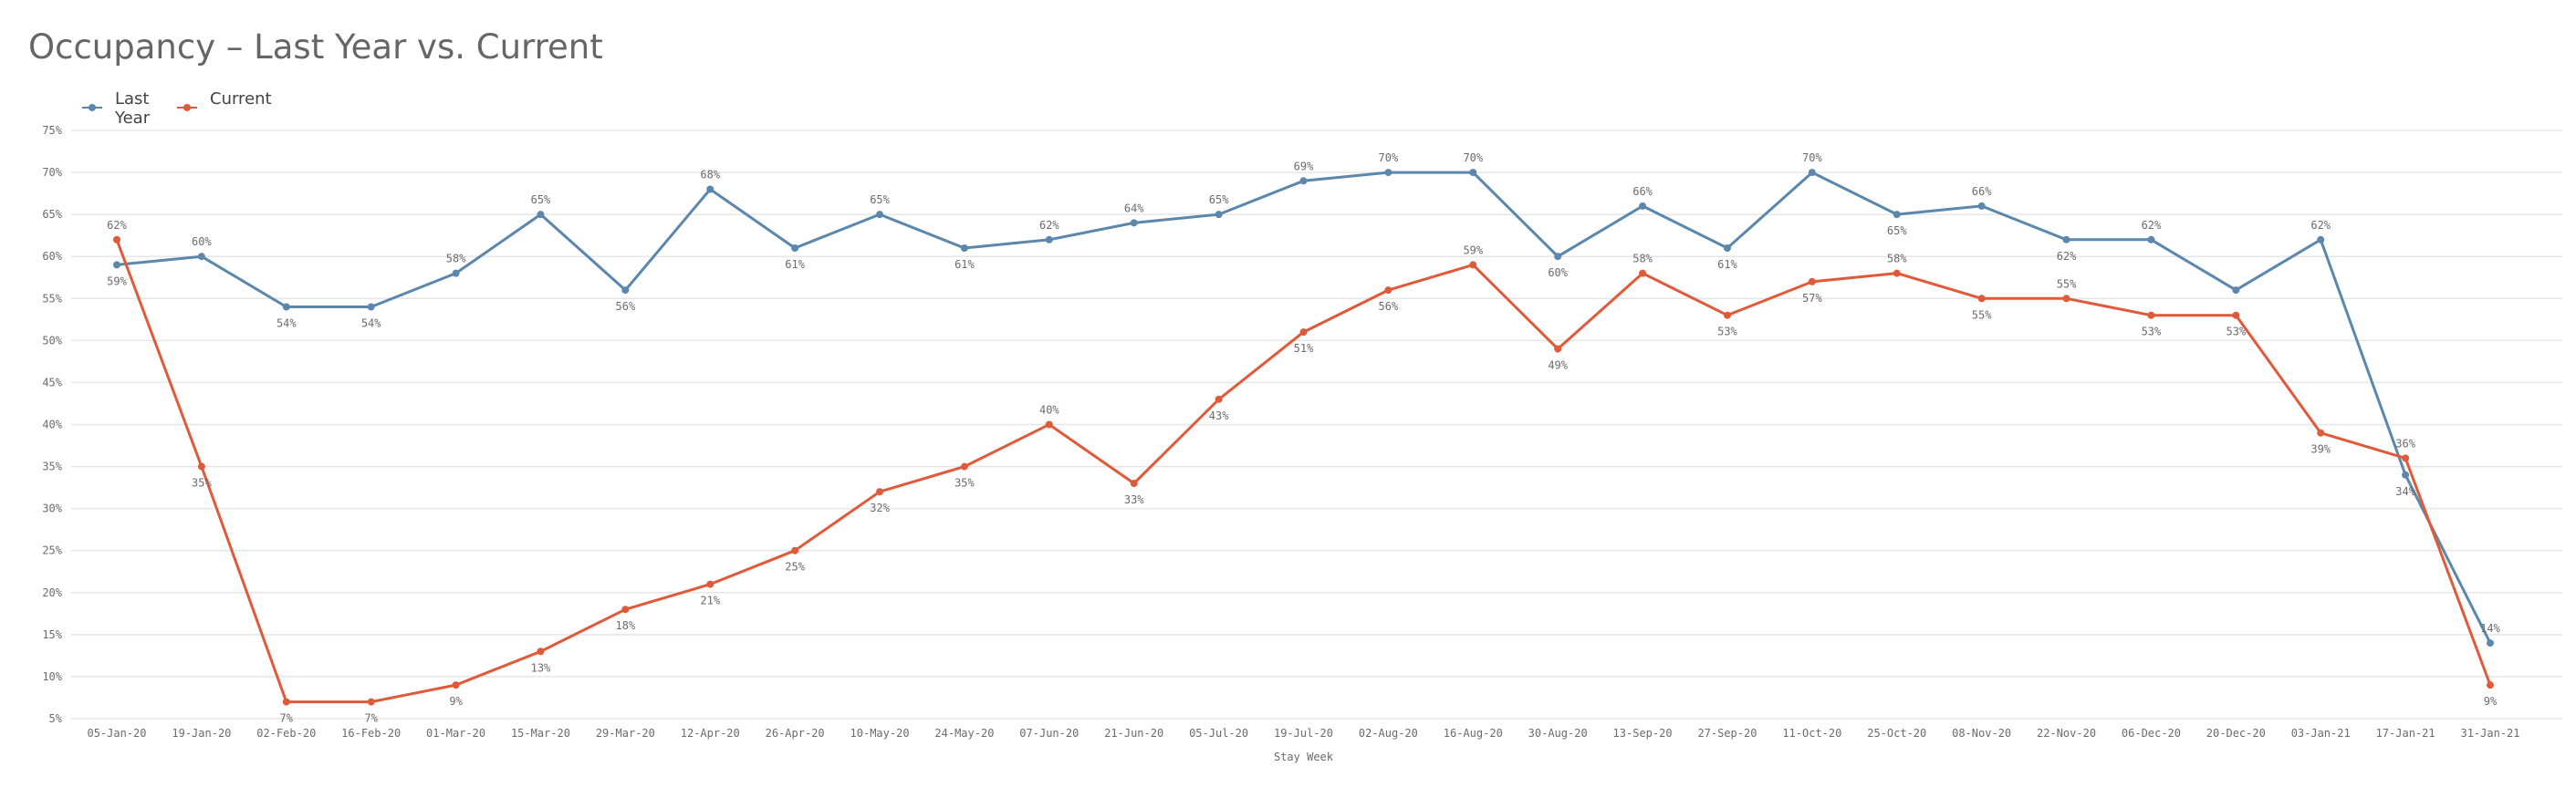 The height and width of the screenshot is (798, 2576). I want to click on y-tick-label: 70%, so click(52, 173).